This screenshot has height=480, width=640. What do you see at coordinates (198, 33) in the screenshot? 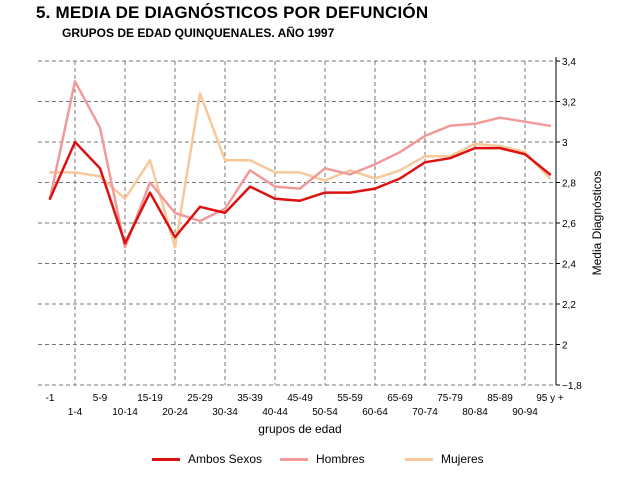
I see `chart-subtitle: GRUPOS DE EDAD QUINQUENALES. AÑO 1997` at bounding box center [198, 33].